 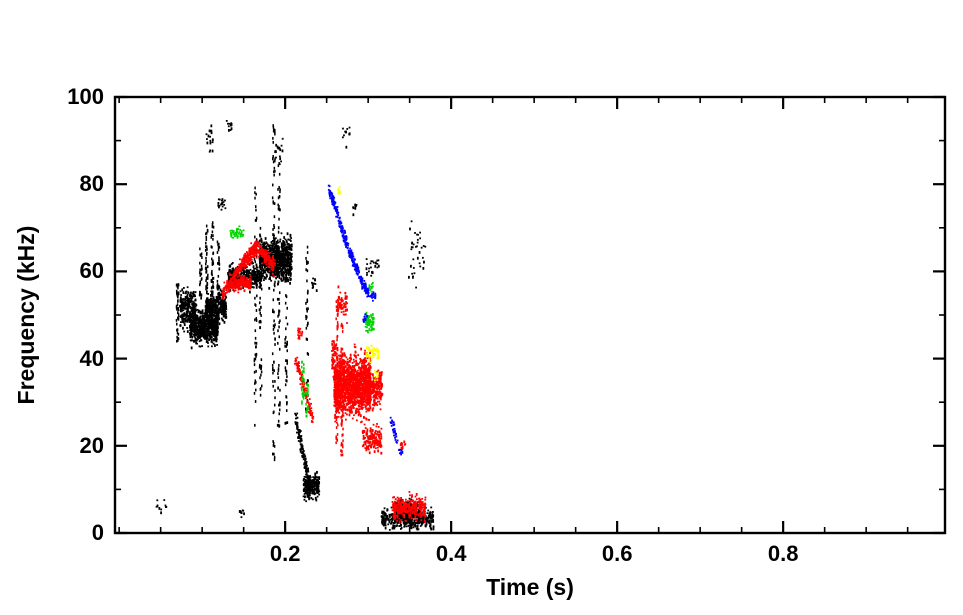 I want to click on x-tick-label: 0.4, so click(x=451, y=553).